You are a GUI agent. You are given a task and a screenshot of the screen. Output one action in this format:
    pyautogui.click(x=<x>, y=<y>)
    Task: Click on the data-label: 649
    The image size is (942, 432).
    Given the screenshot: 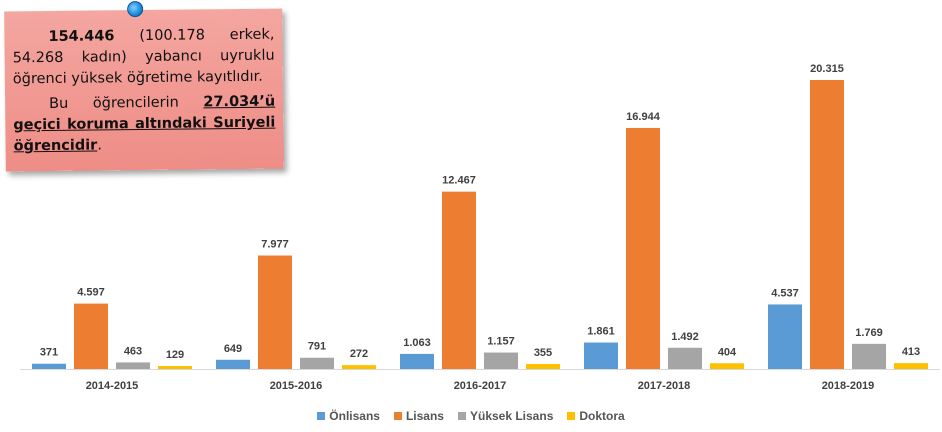 What is the action you would take?
    pyautogui.click(x=233, y=349)
    